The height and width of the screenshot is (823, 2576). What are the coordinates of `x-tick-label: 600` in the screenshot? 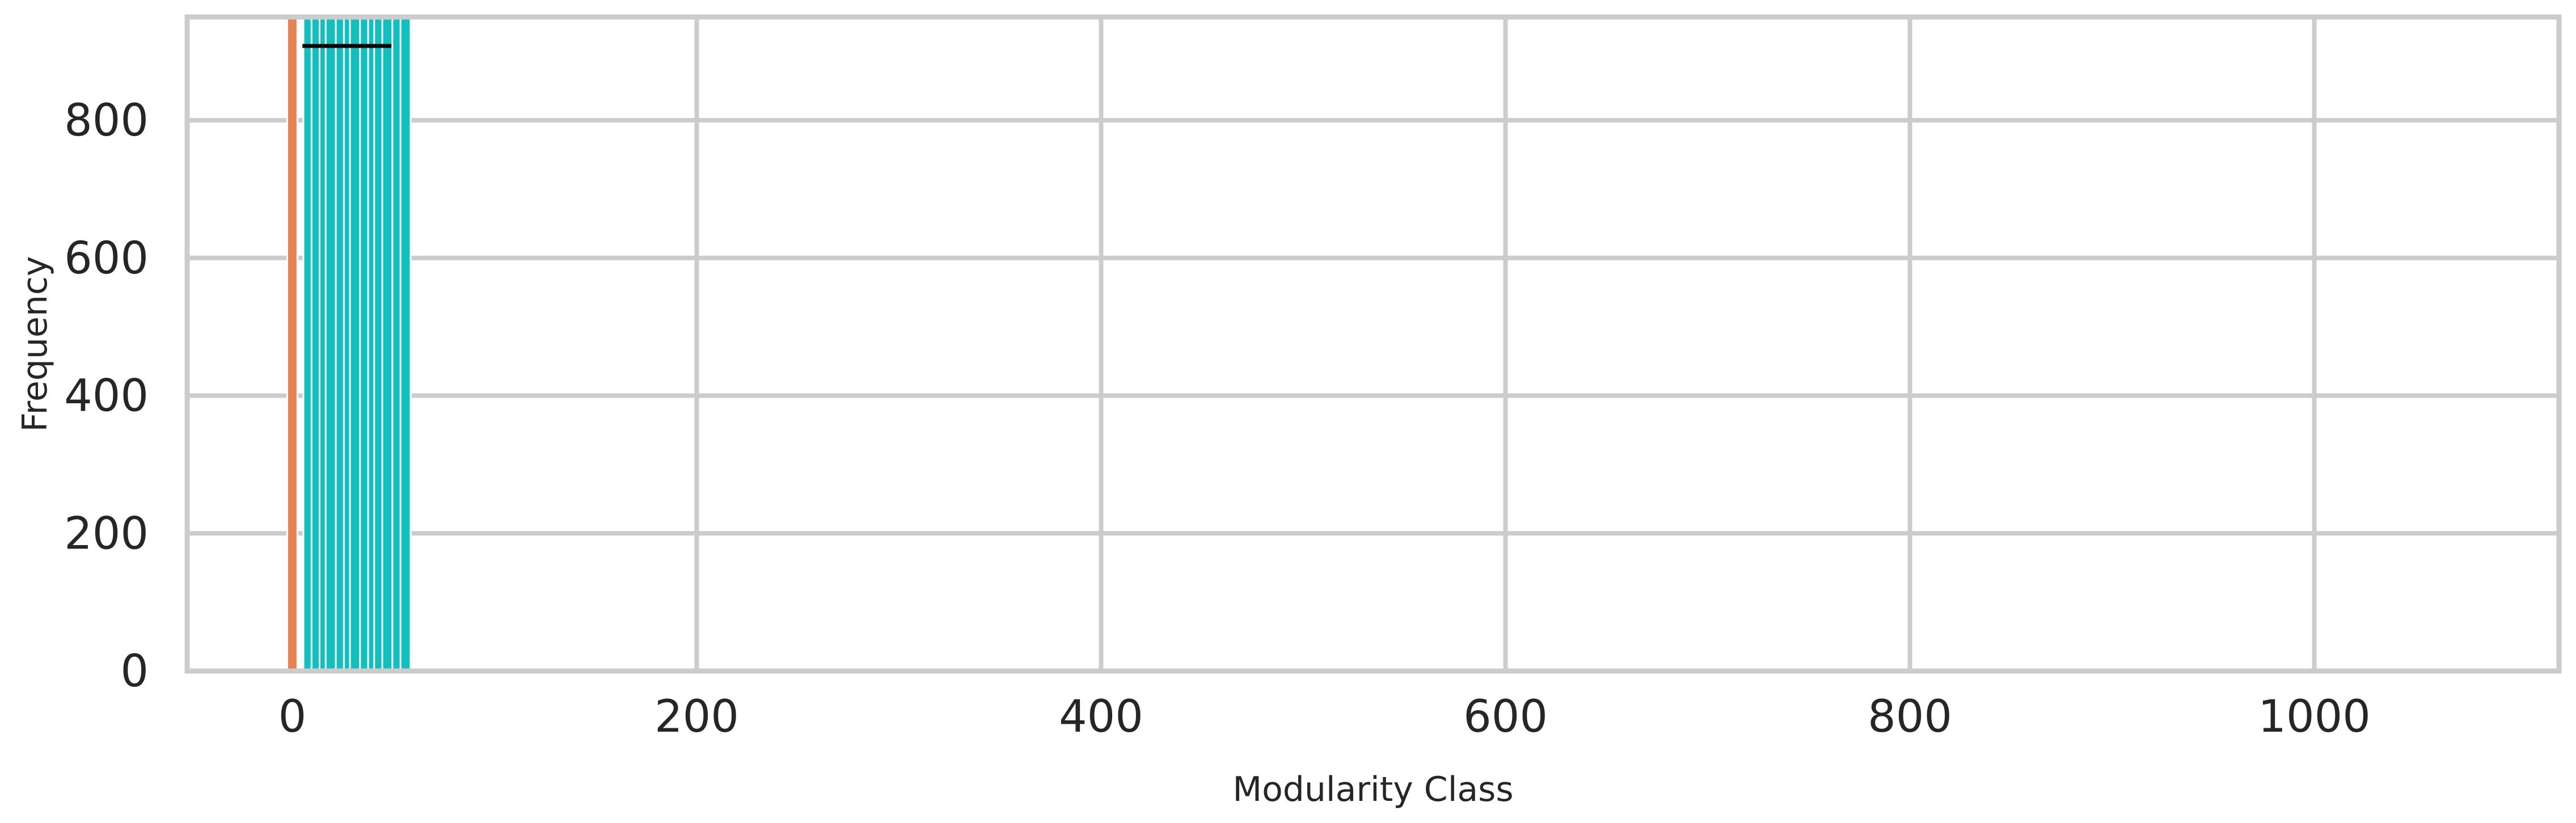 It's located at (1505, 716).